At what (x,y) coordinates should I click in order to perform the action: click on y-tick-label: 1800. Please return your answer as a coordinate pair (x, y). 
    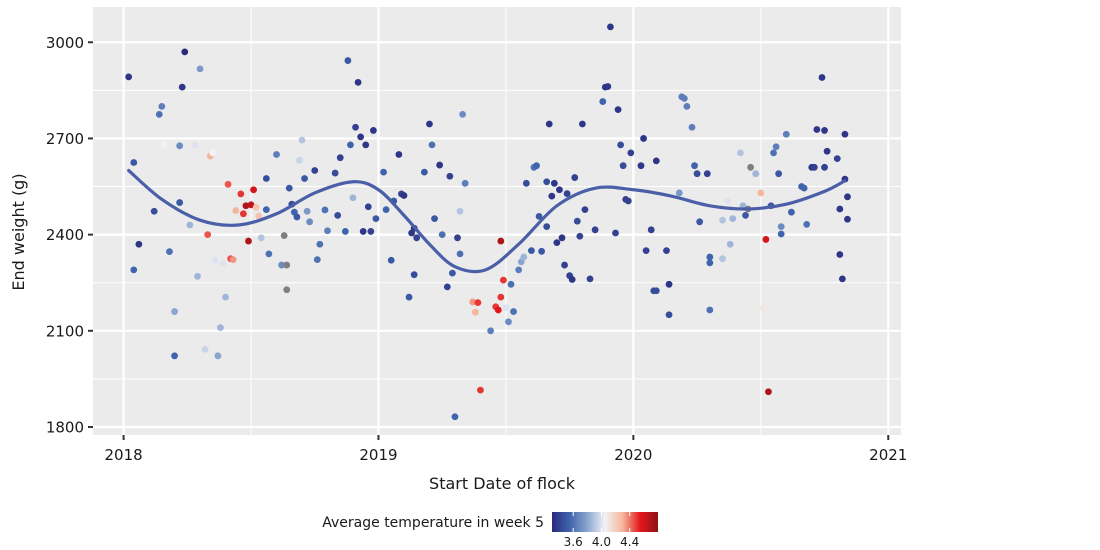
    Looking at the image, I should click on (65, 427).